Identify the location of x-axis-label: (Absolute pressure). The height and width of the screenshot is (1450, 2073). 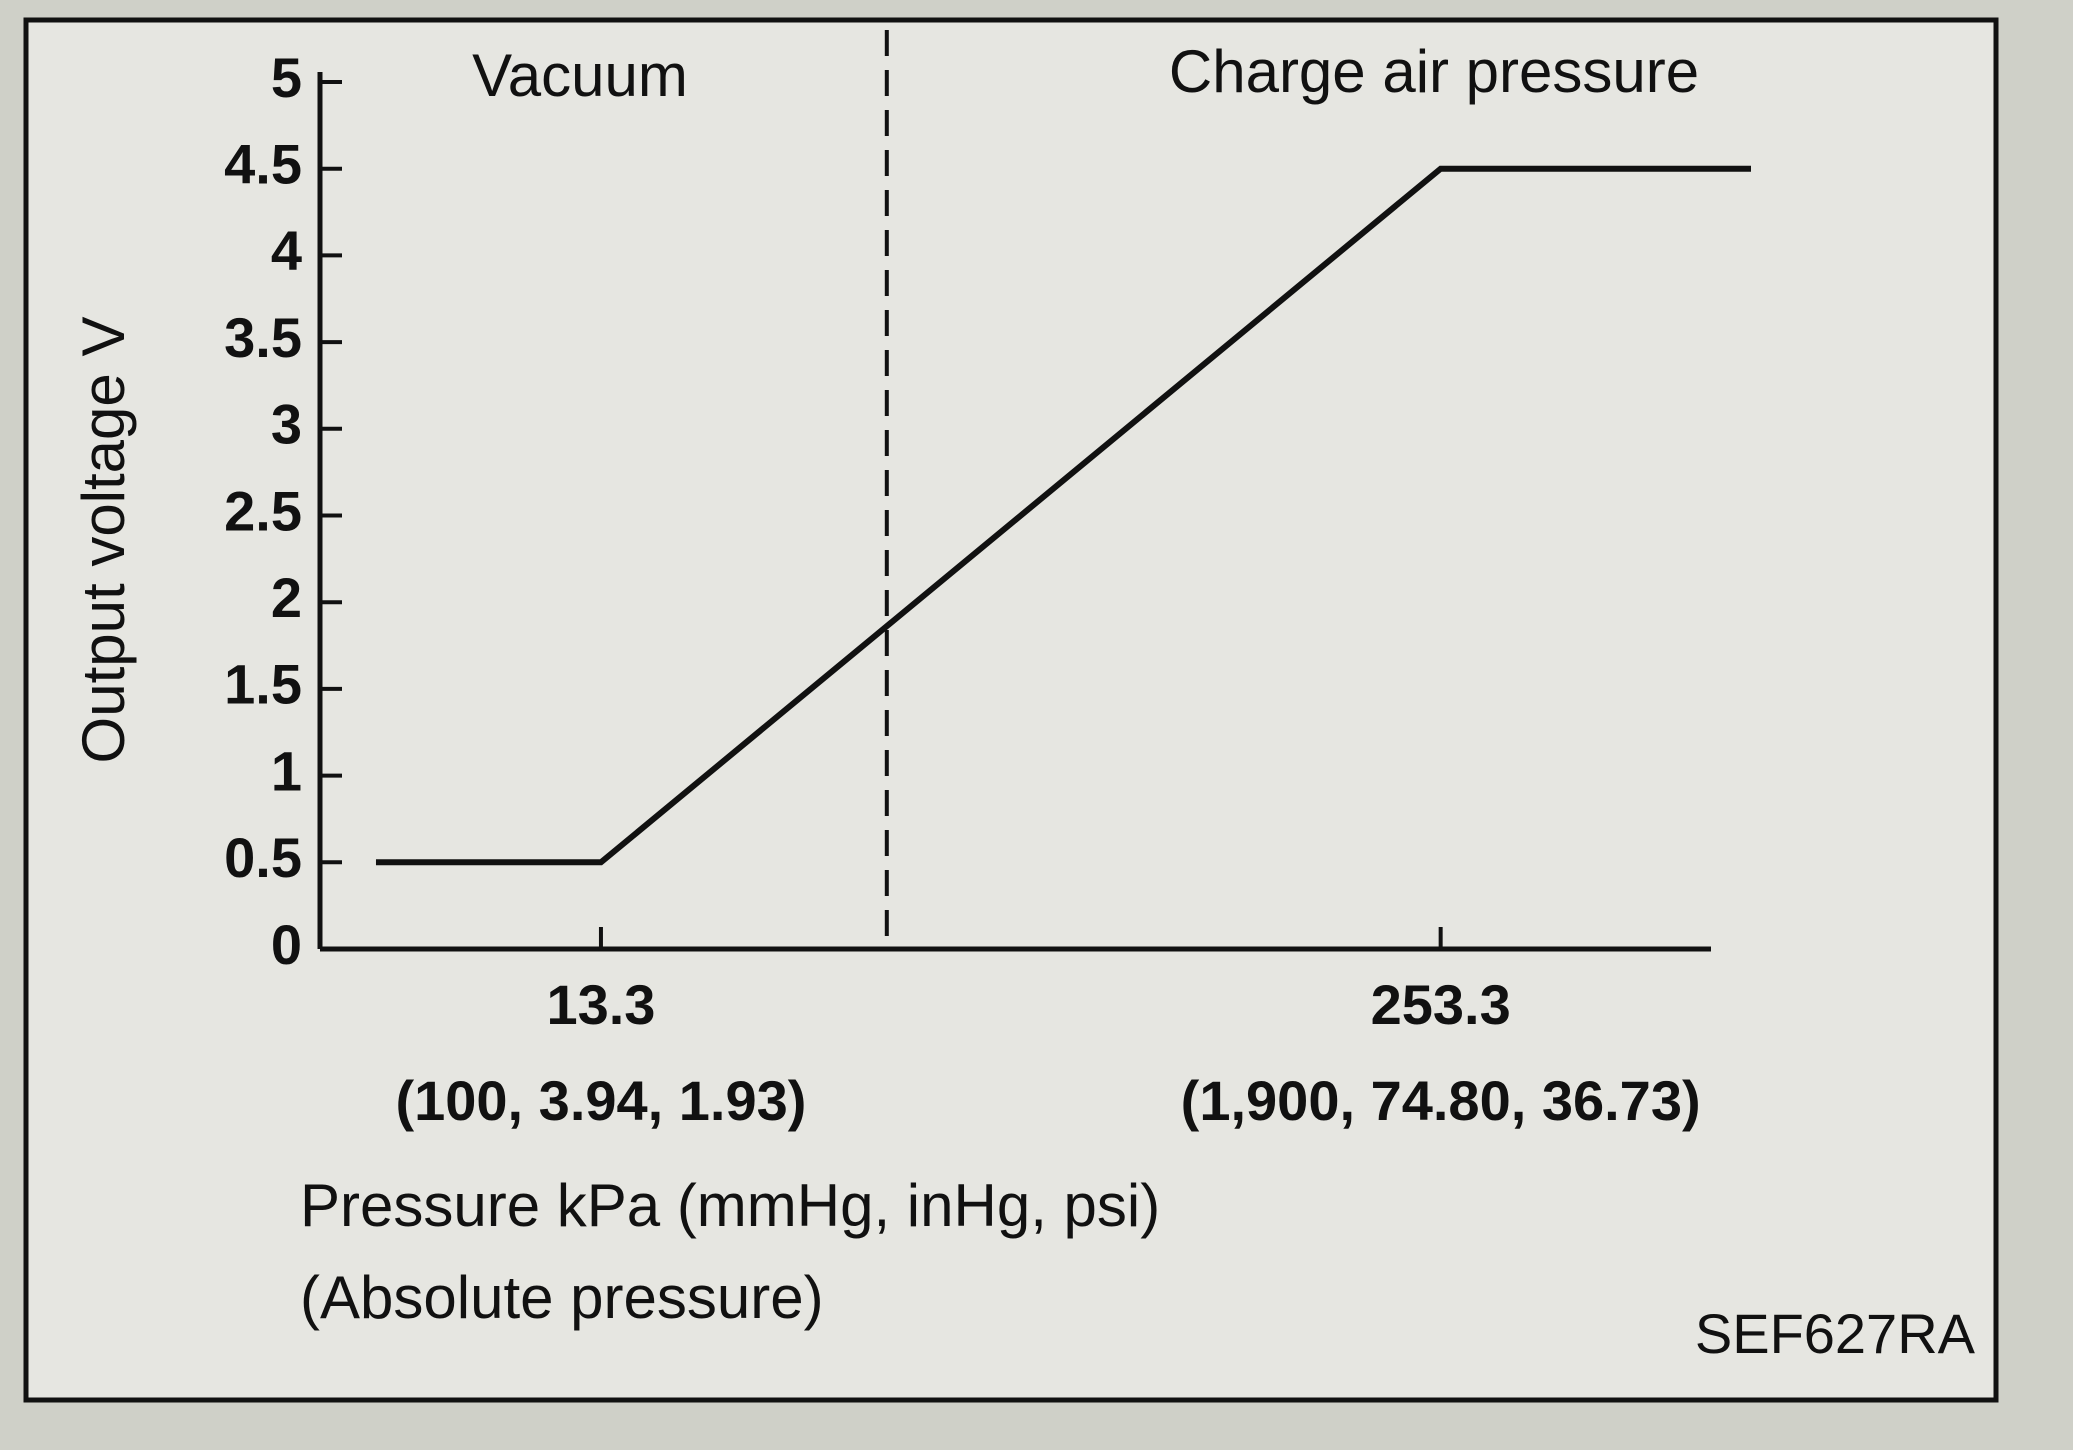
(562, 1297).